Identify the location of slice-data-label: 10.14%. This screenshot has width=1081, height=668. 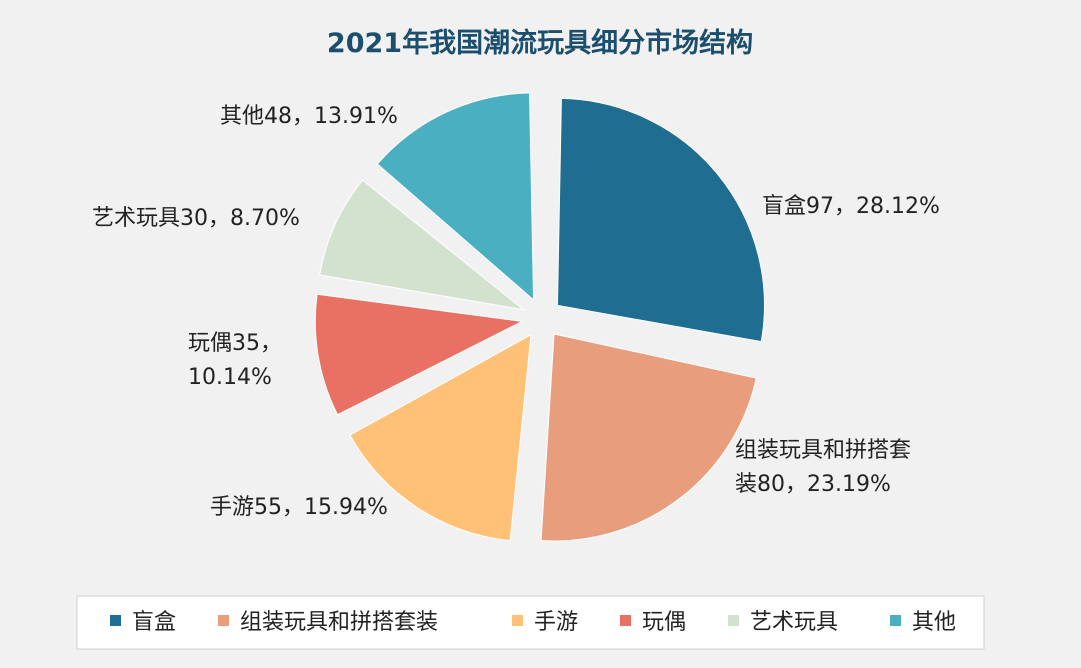
(230, 377).